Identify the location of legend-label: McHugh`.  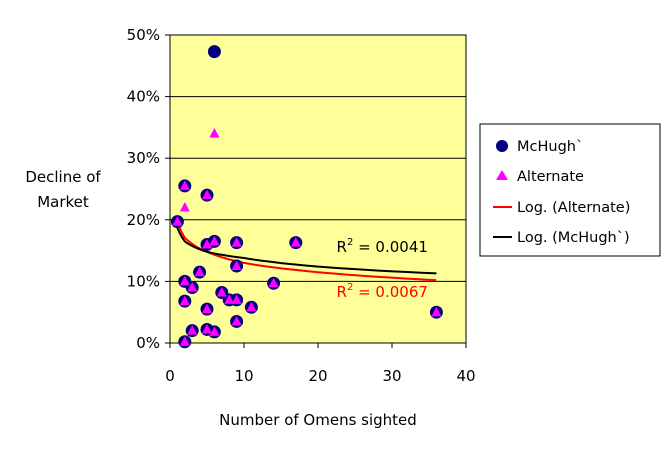
(550, 147).